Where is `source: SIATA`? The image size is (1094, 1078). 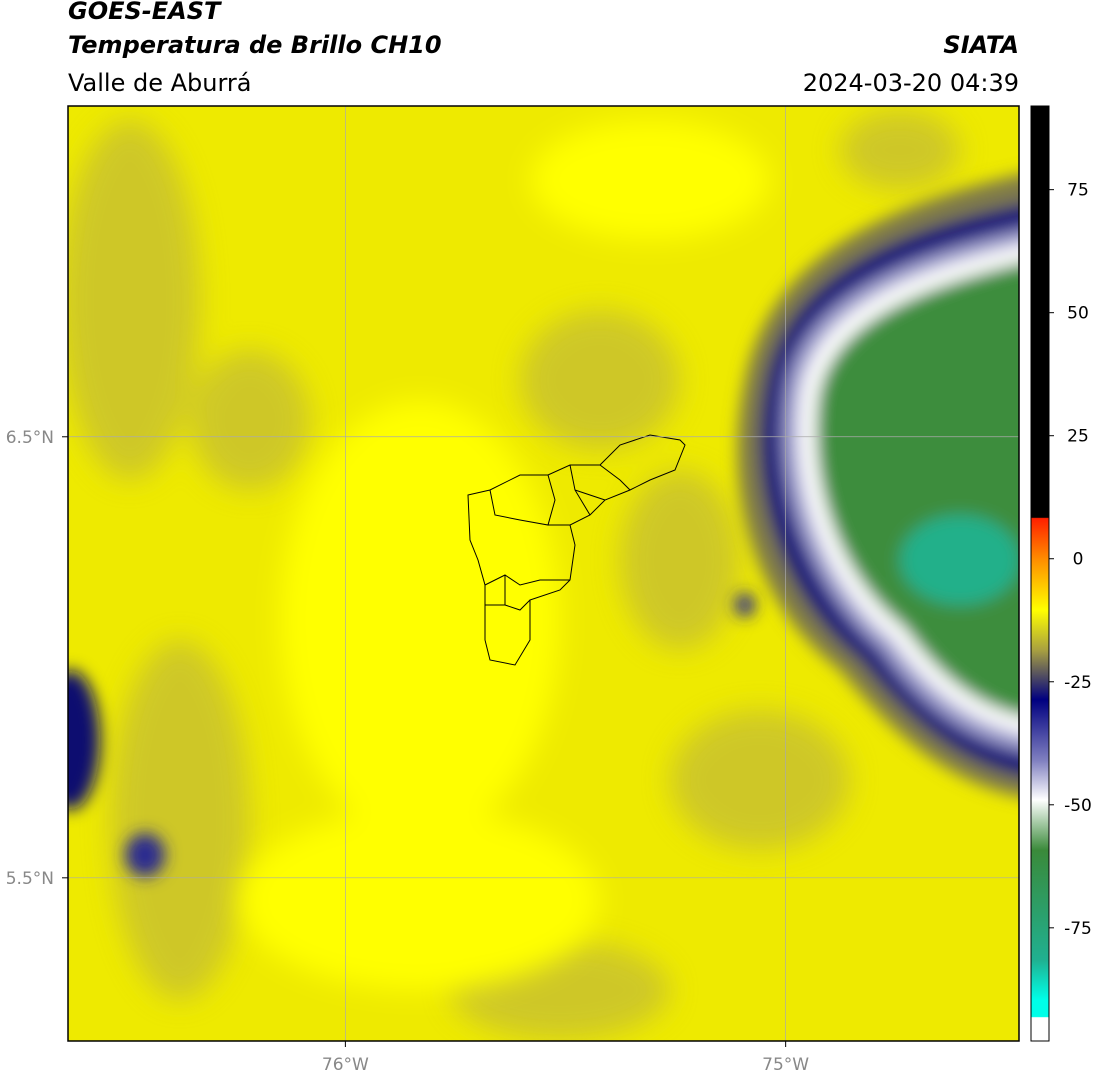
source: SIATA is located at coordinates (981, 45).